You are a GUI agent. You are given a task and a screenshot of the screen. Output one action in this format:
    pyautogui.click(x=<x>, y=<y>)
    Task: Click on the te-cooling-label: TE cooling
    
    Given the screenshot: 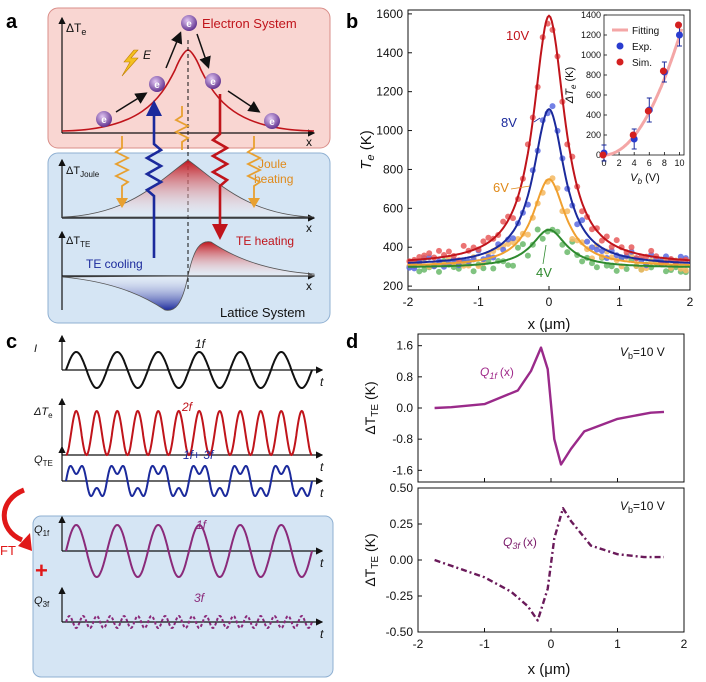 What is the action you would take?
    pyautogui.click(x=114, y=264)
    